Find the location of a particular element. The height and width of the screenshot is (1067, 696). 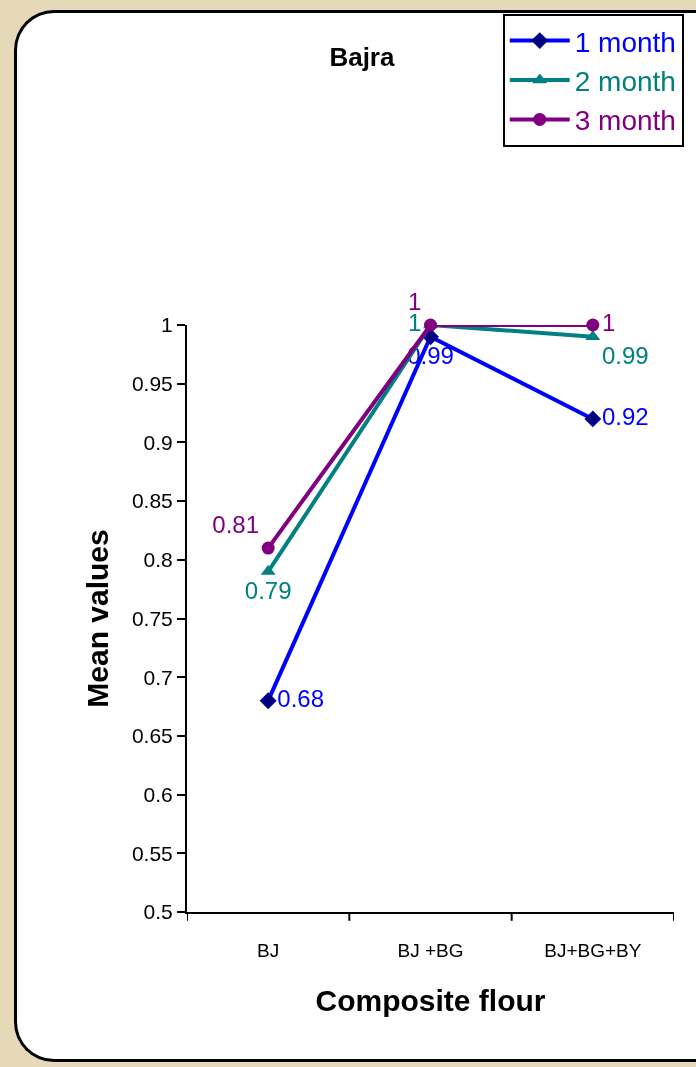

y-tick-label: 0.8 is located at coordinates (158, 560).